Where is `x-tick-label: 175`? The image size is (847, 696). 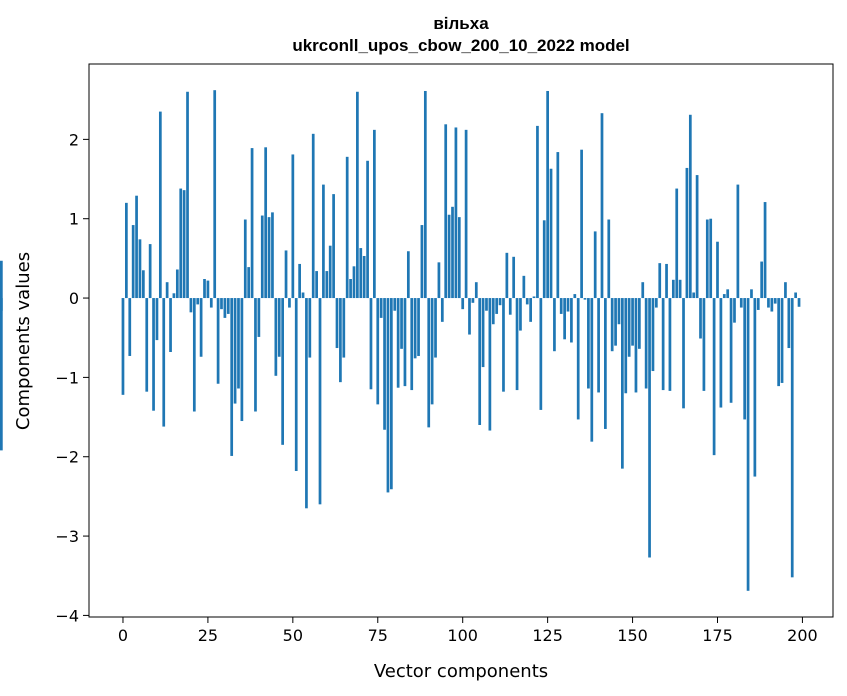
x-tick-label: 175 is located at coordinates (717, 635).